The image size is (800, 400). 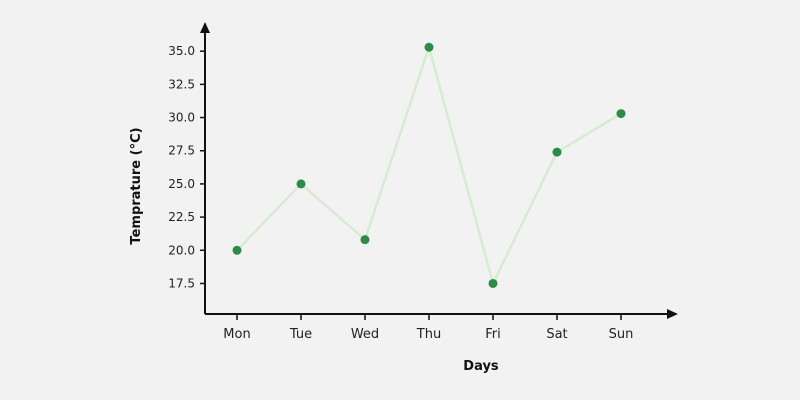 What do you see at coordinates (556, 334) in the screenshot?
I see `x-tick-label: Sat` at bounding box center [556, 334].